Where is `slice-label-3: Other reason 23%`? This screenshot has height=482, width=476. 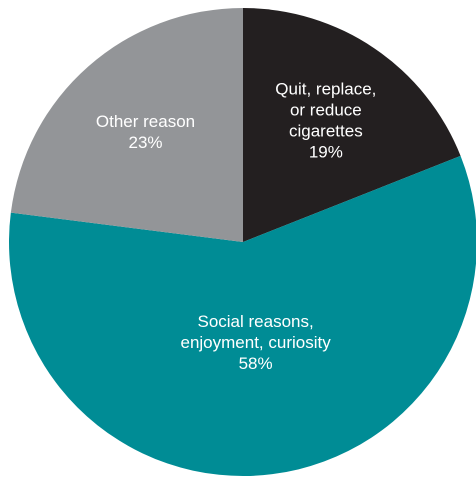
slice-label-3: Other reason 23% is located at coordinates (145, 132).